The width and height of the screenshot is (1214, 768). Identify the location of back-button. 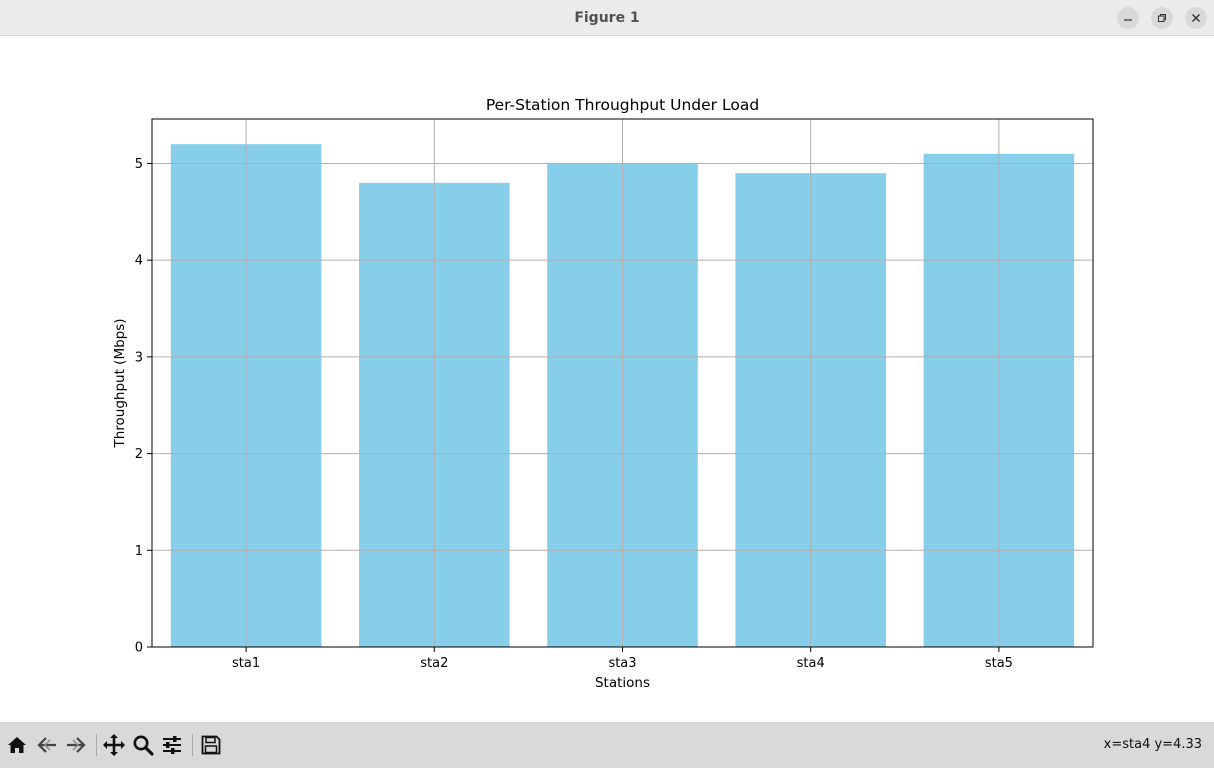
(47, 745).